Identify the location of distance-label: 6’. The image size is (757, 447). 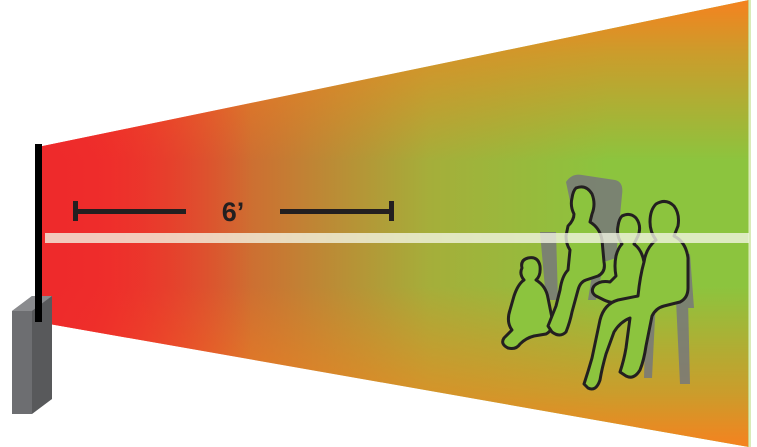
(233, 212).